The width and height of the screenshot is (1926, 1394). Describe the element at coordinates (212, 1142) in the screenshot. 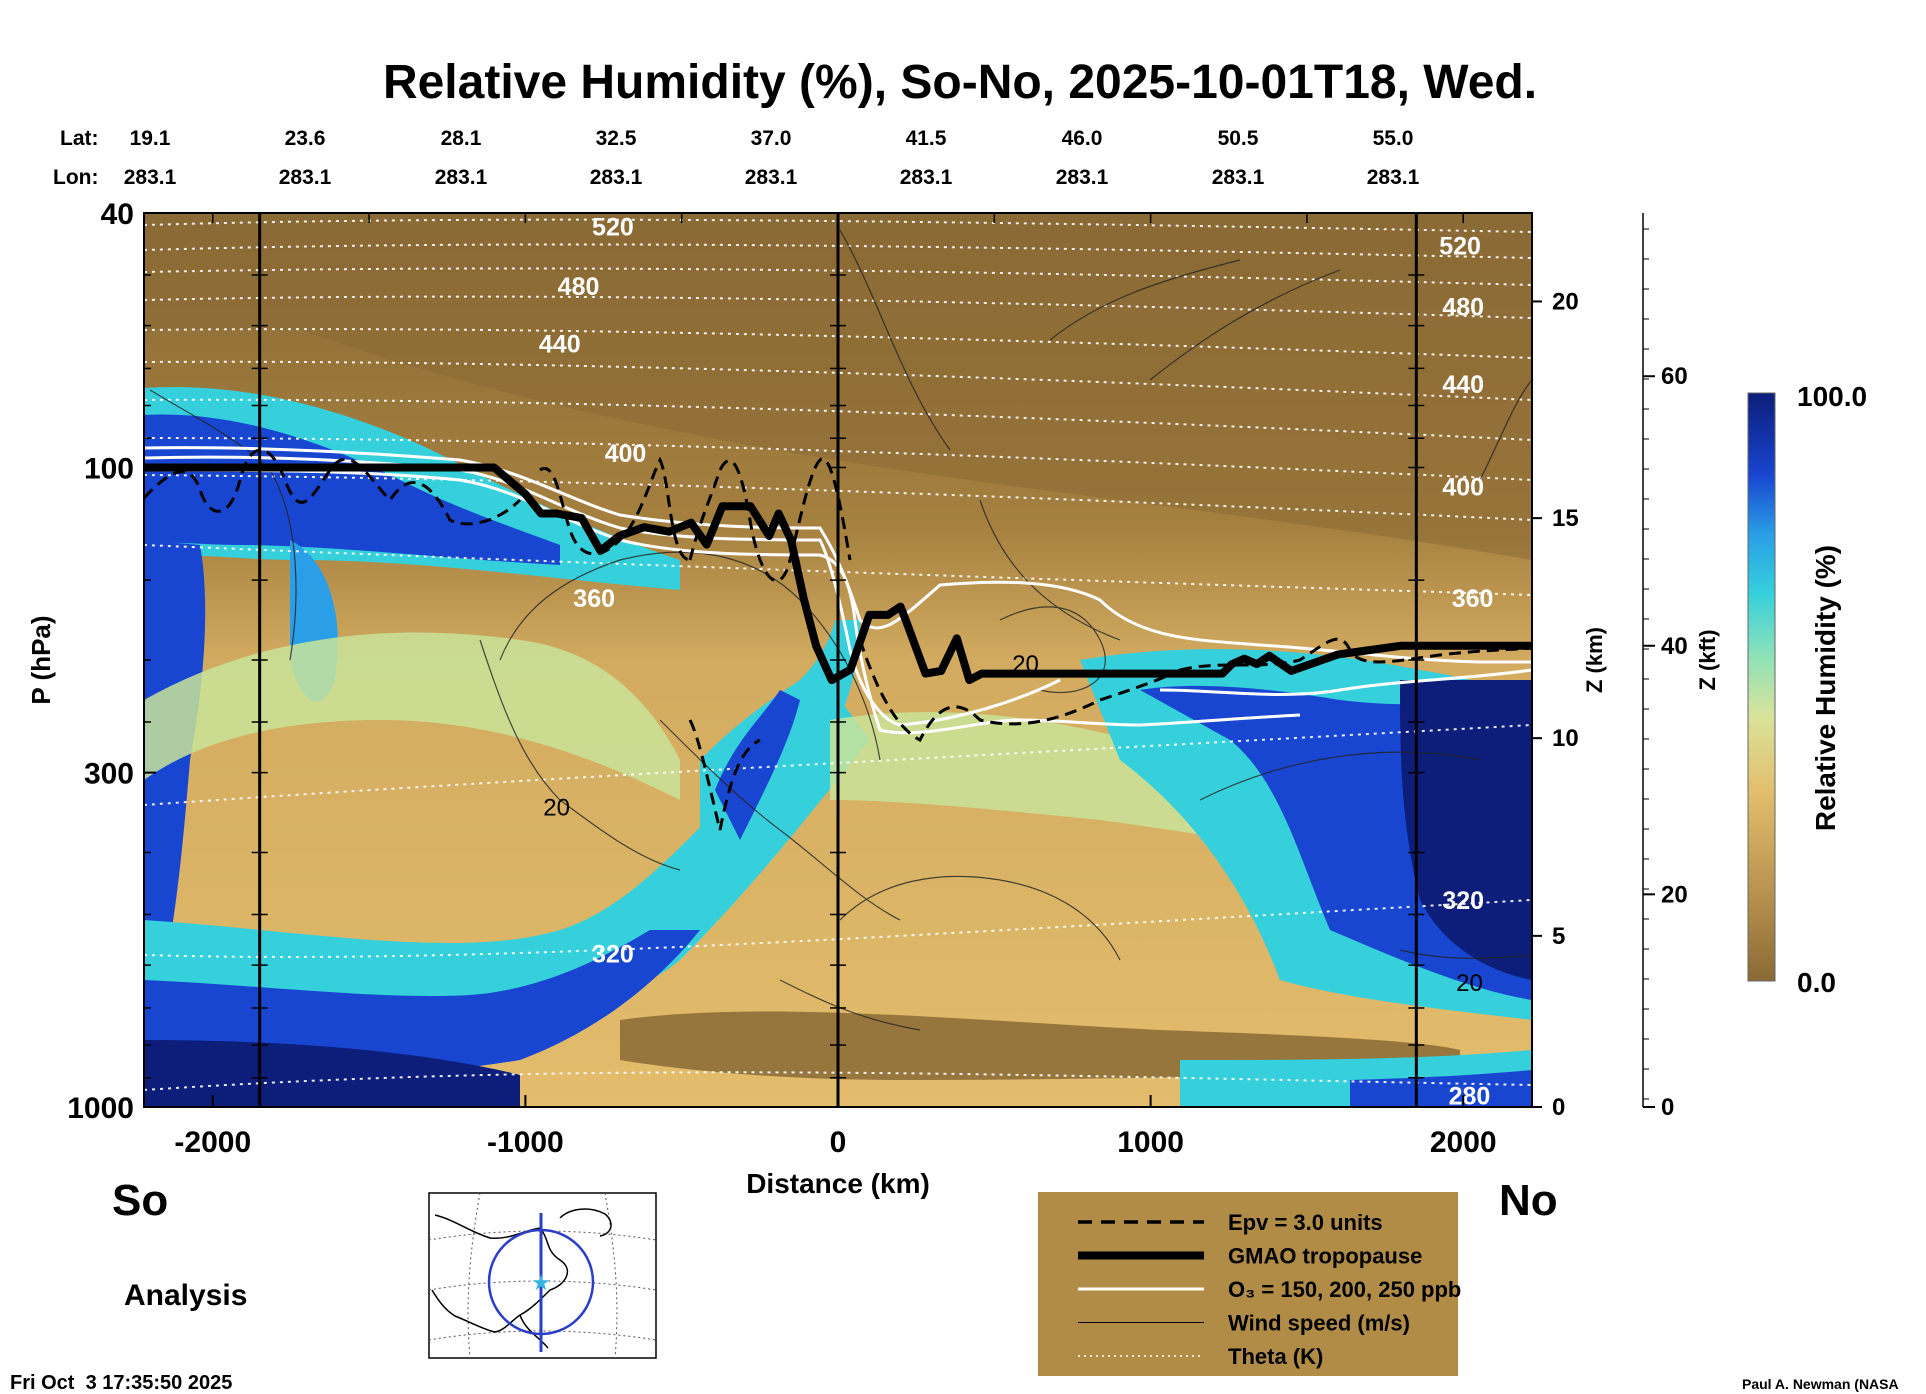

I see `distance-tick-label: -2000` at that location.